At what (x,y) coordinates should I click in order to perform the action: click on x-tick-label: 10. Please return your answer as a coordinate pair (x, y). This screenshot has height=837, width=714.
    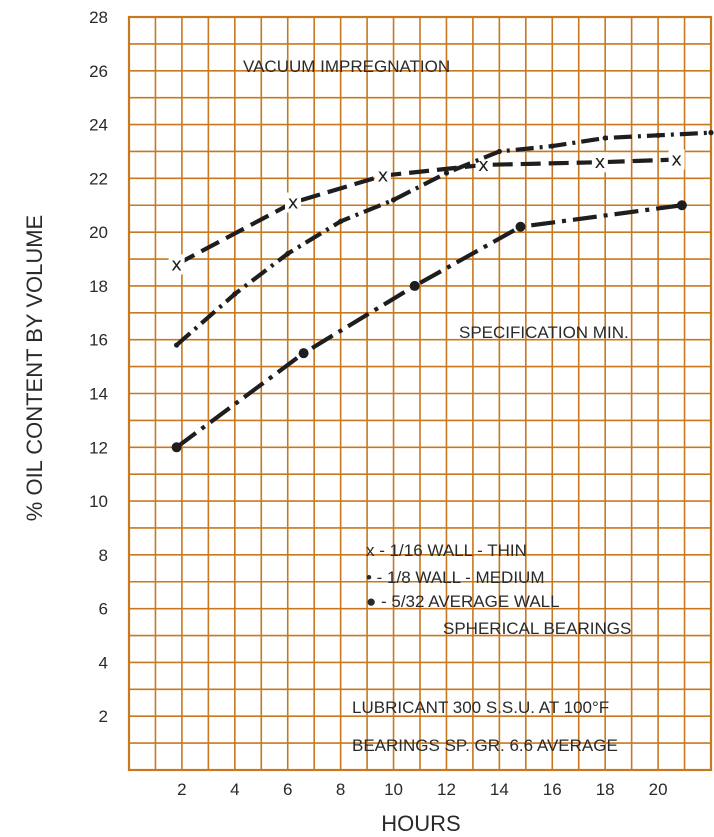
    Looking at the image, I should click on (393, 789).